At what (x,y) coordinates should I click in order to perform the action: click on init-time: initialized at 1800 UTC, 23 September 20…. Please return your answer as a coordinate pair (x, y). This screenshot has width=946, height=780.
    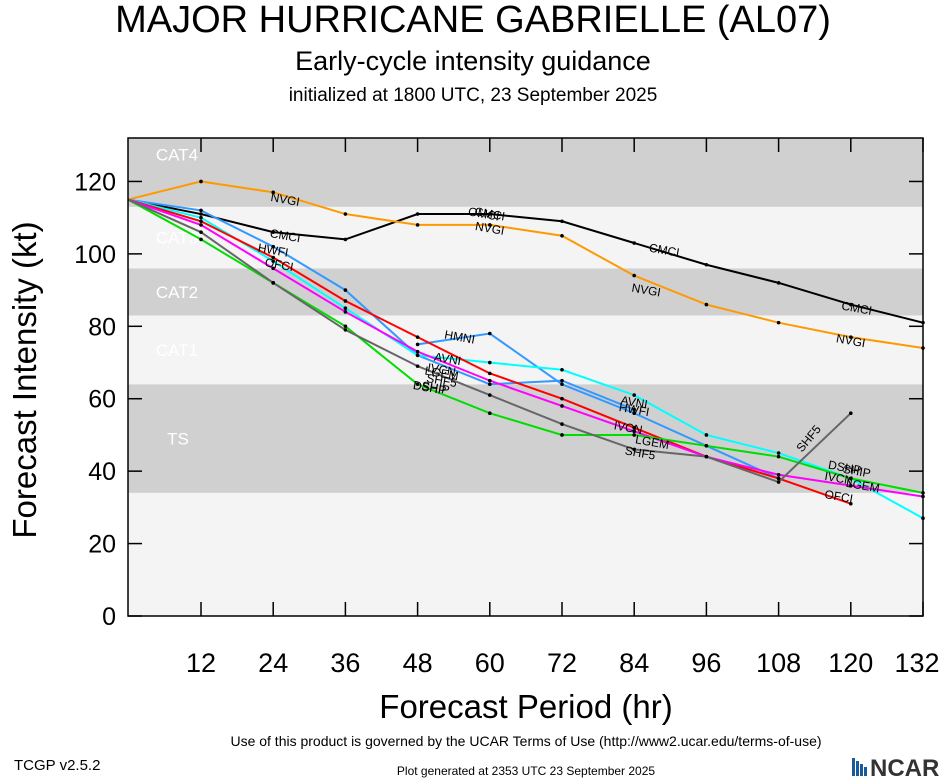
    Looking at the image, I should click on (473, 95).